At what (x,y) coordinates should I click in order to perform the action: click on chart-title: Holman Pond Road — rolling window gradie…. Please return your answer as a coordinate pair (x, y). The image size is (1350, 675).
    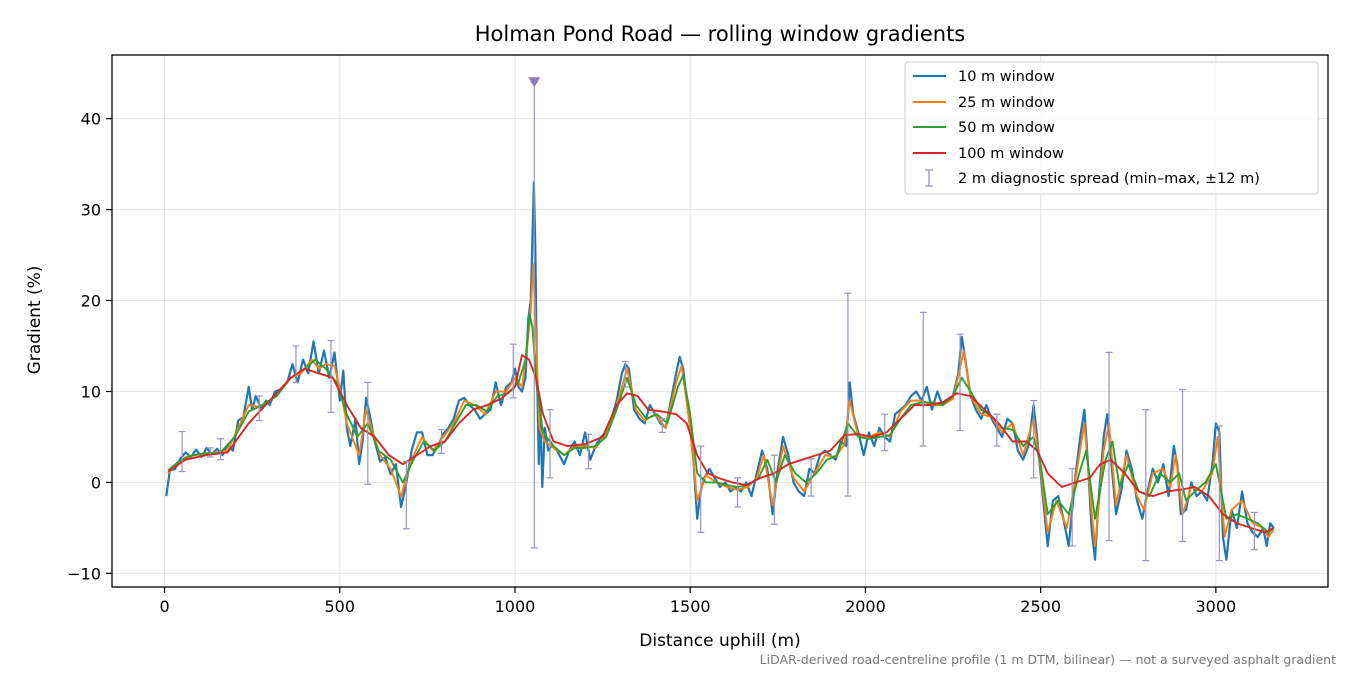
    Looking at the image, I should click on (720, 34).